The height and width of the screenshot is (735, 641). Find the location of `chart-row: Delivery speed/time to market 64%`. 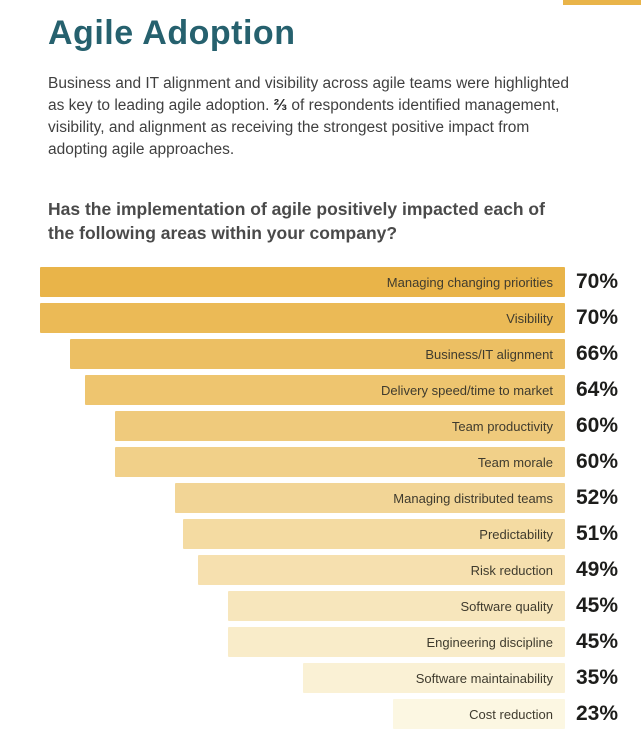

chart-row: Delivery speed/time to market 64% is located at coordinates (340, 390).